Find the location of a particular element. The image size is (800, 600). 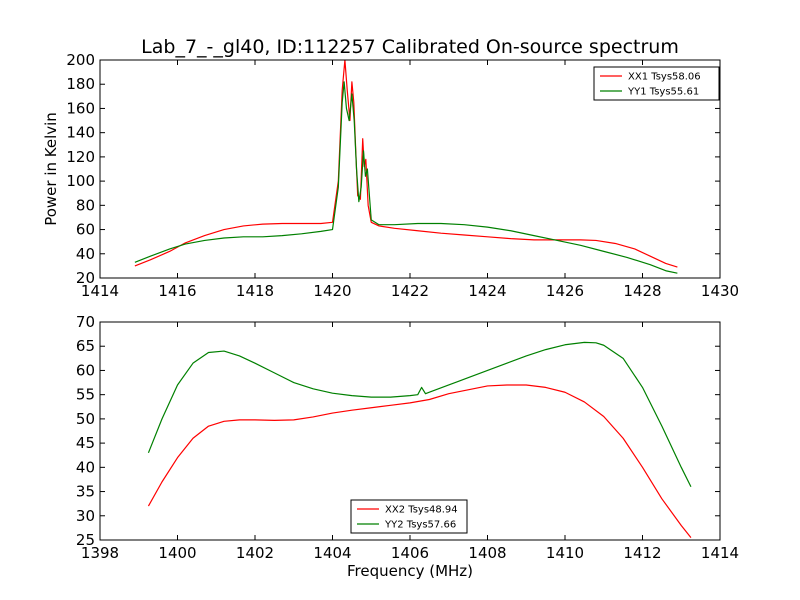

top-y-axis-label: Power in Kelvin is located at coordinates (51, 169).